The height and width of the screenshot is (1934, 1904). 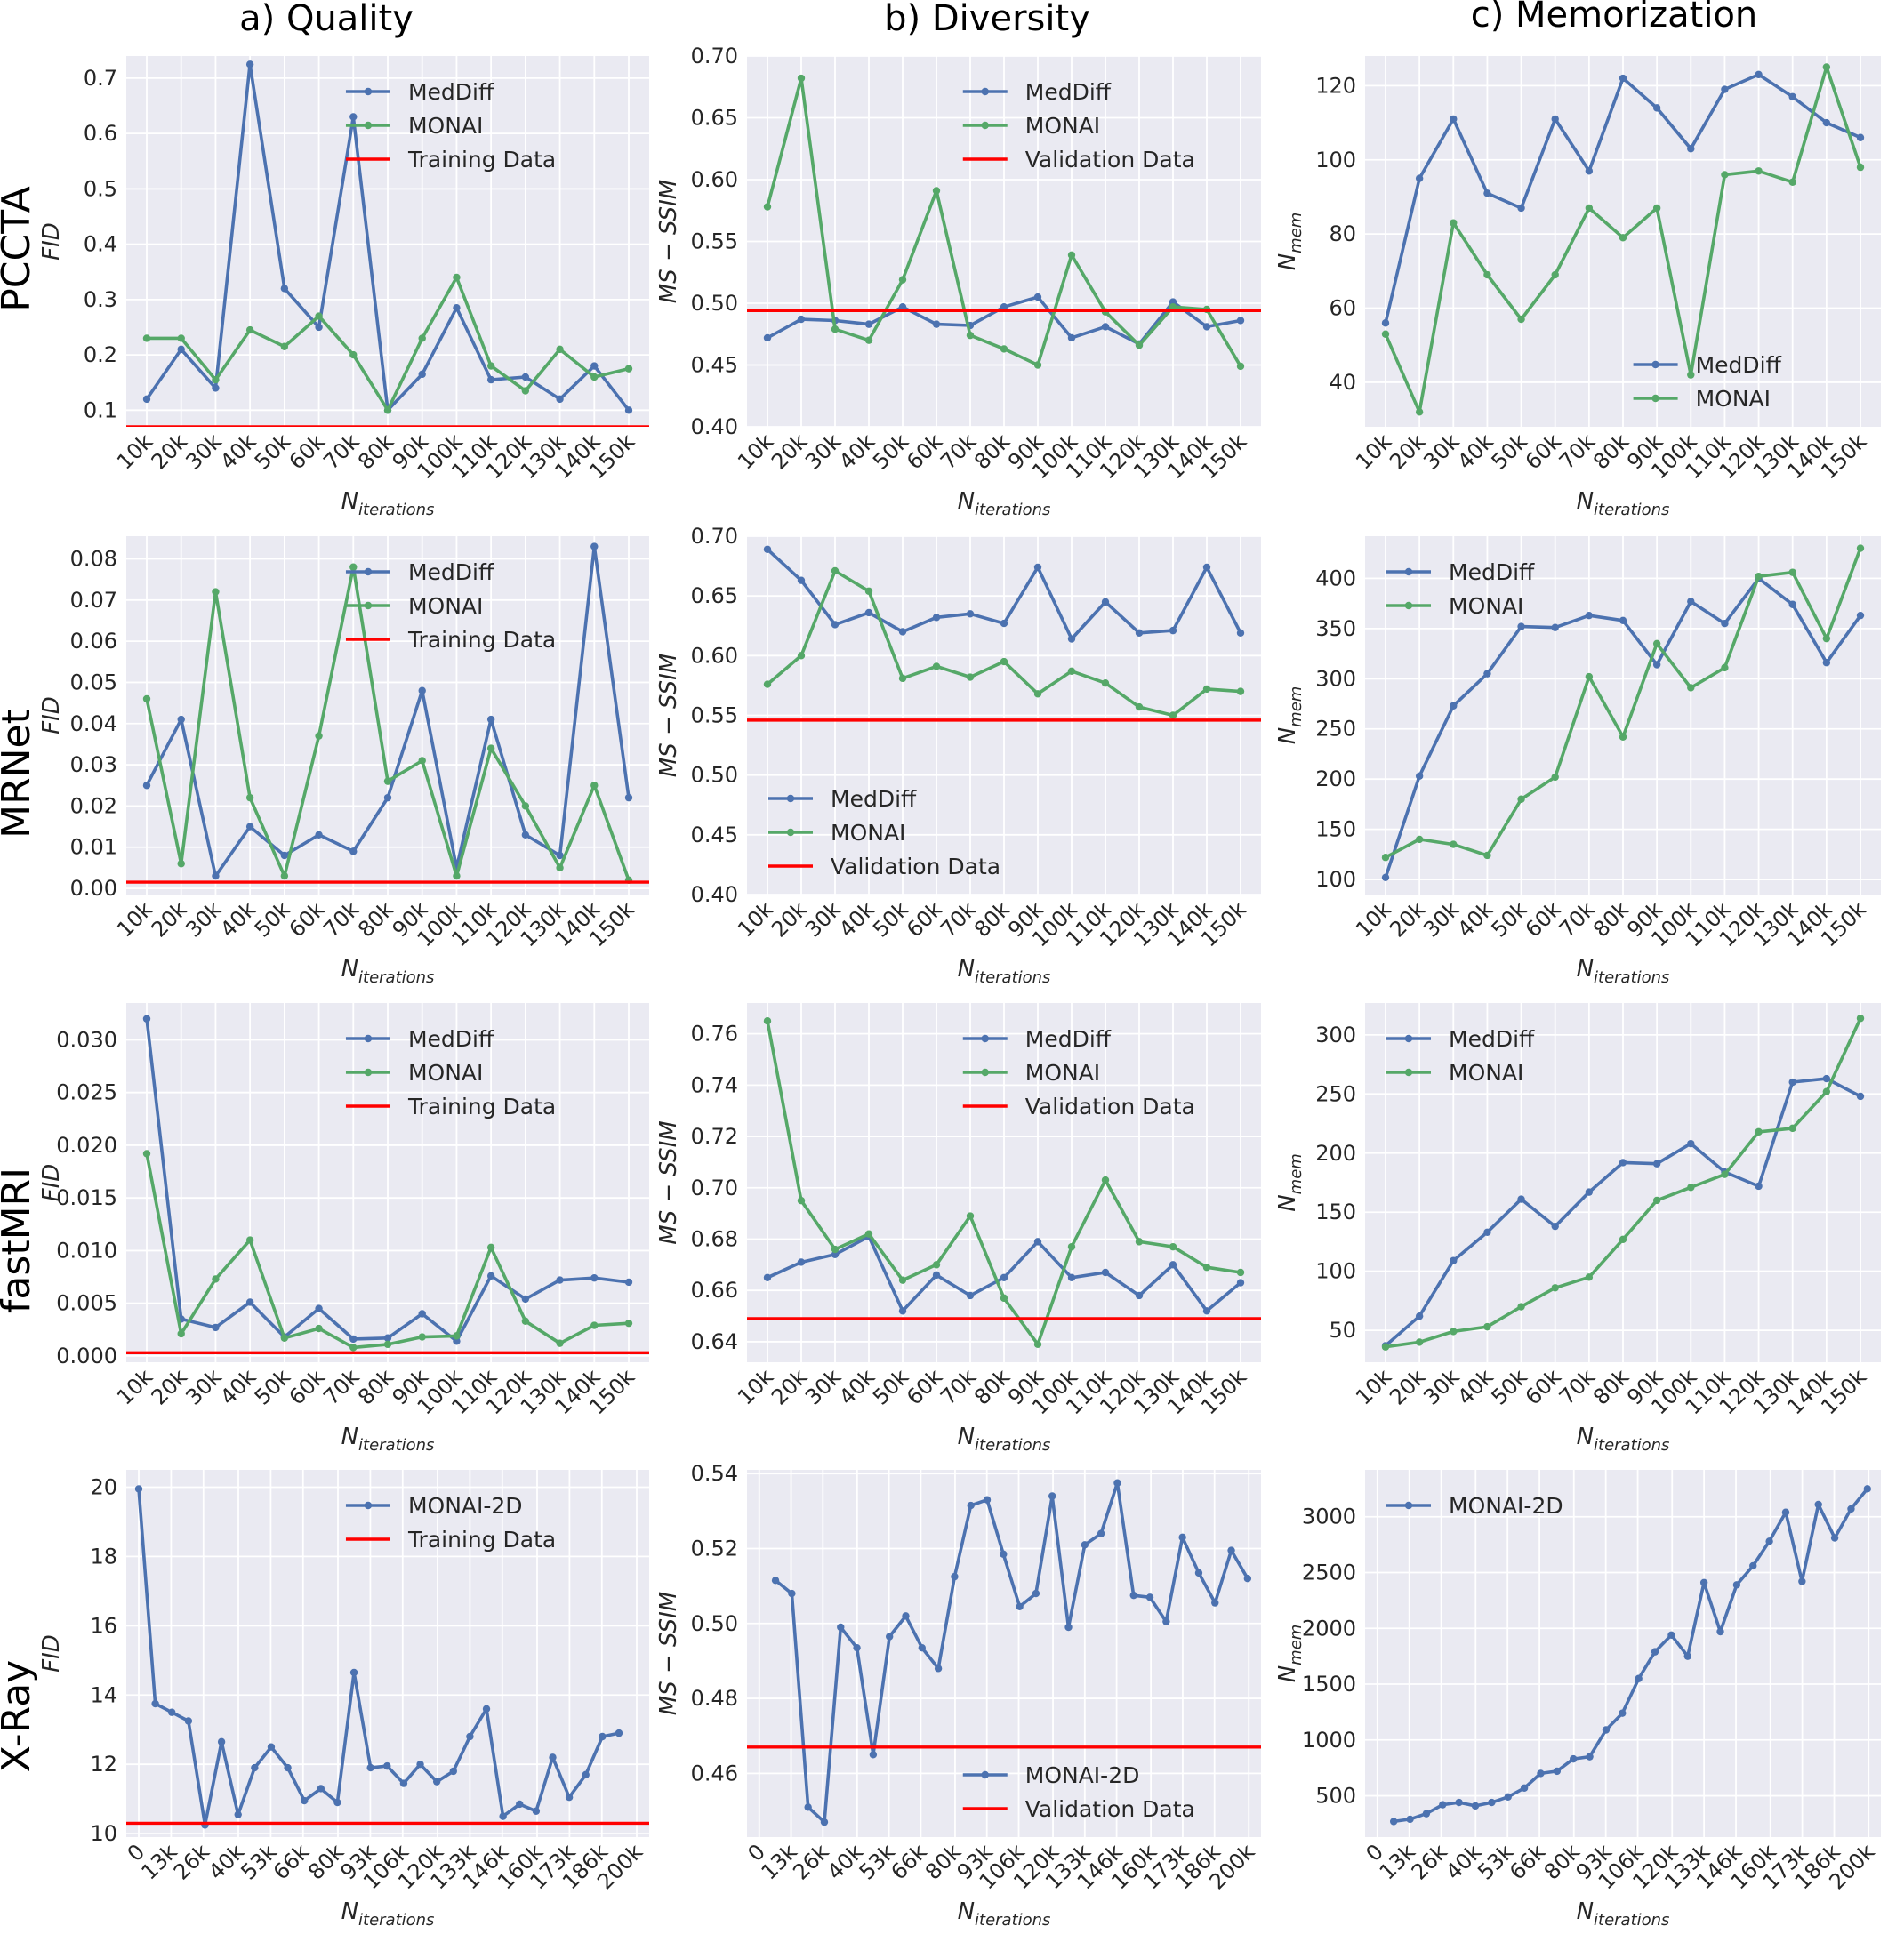 What do you see at coordinates (714, 1034) in the screenshot?
I see `y-tick-label: 0.76` at bounding box center [714, 1034].